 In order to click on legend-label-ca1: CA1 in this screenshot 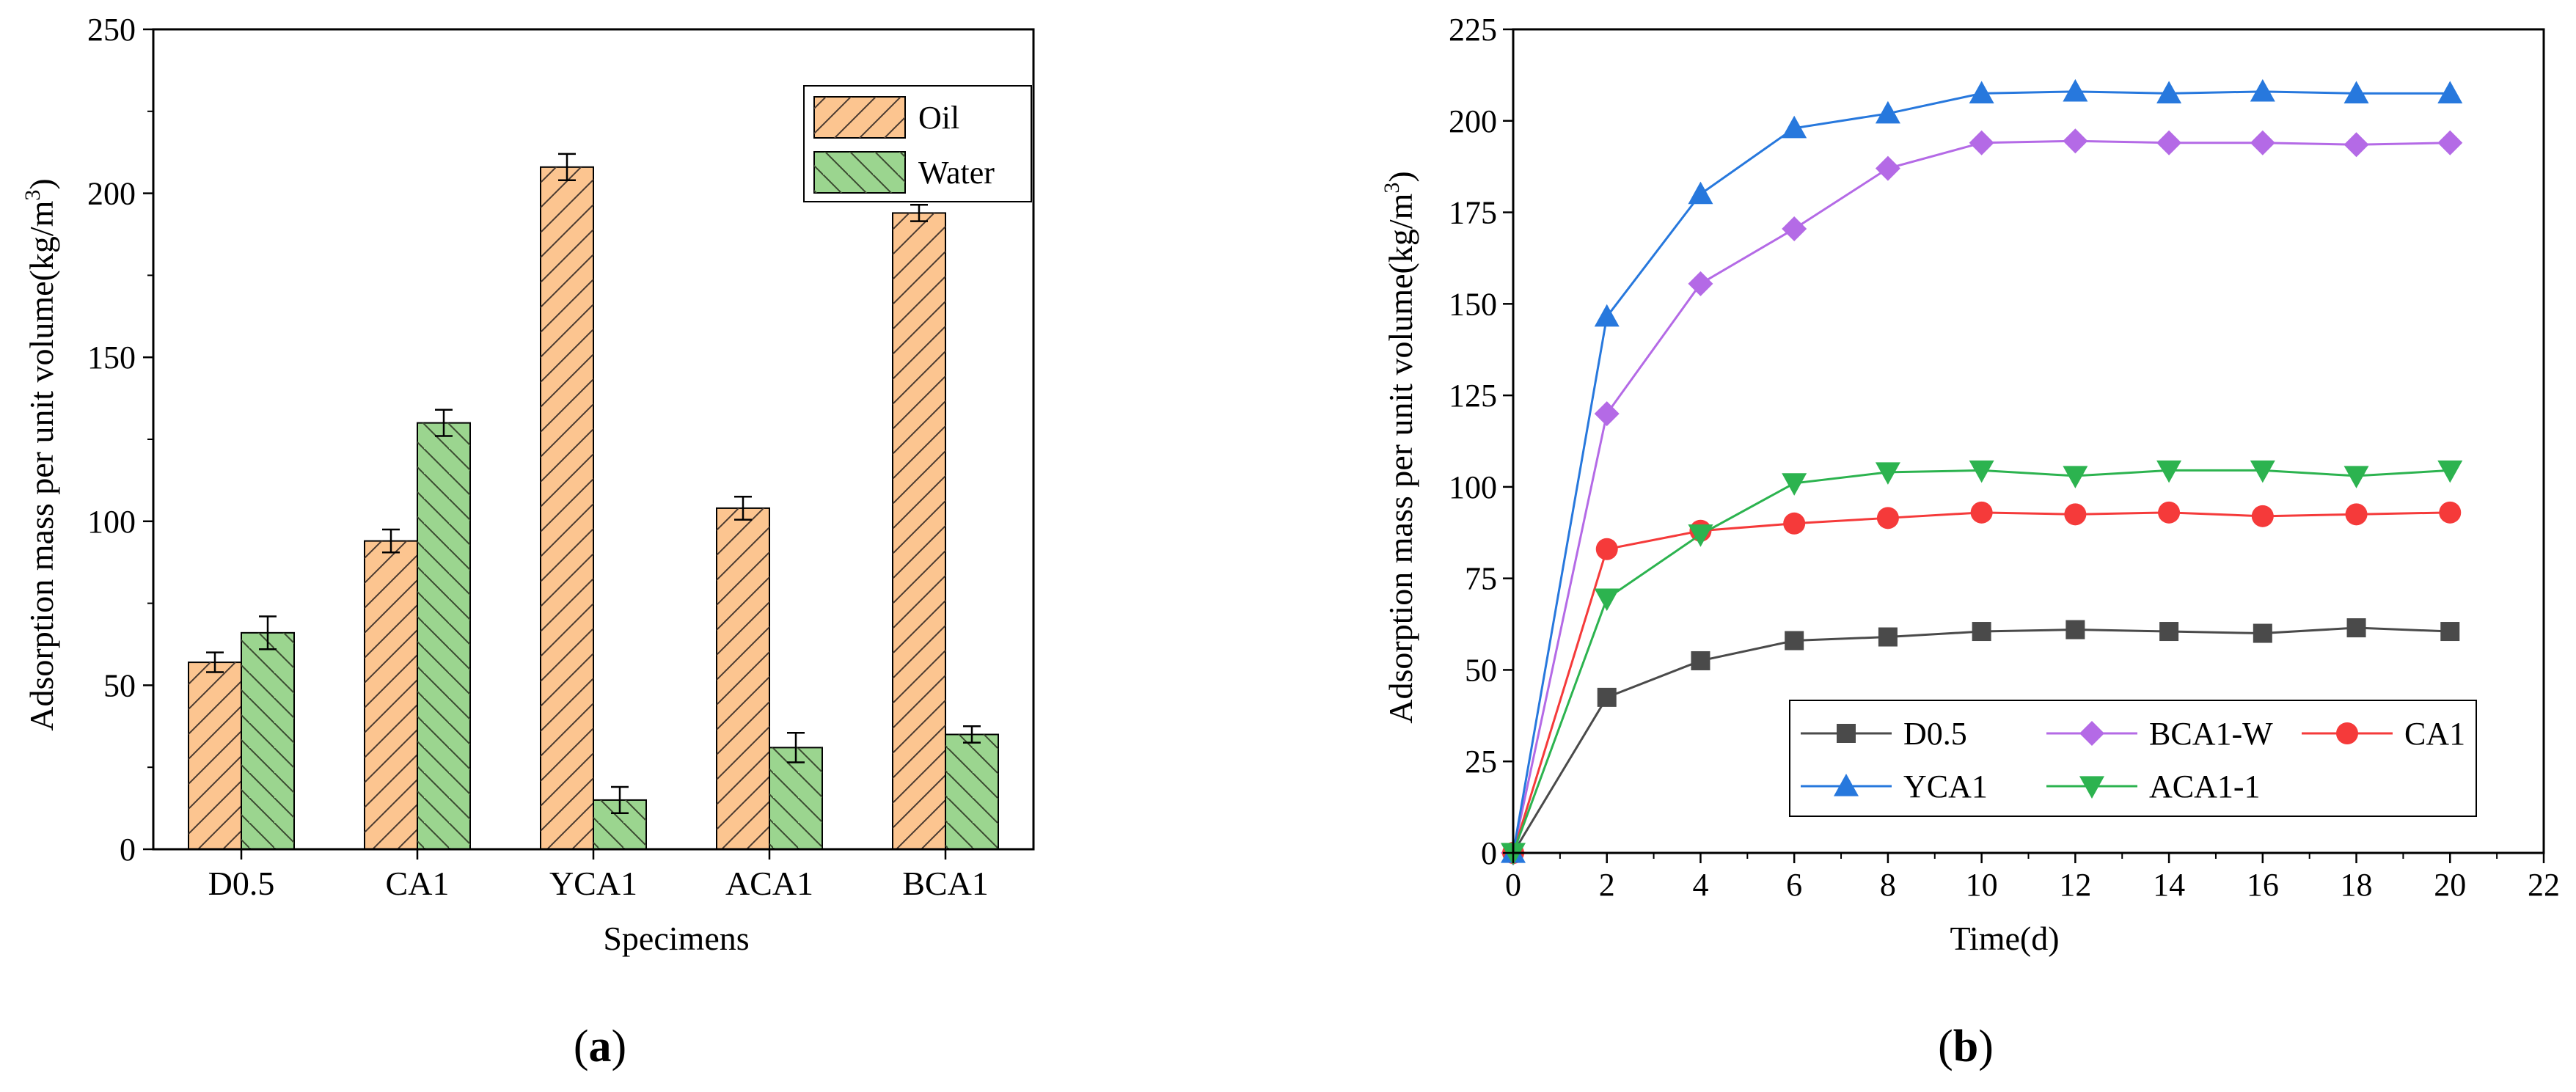, I will do `click(2434, 734)`.